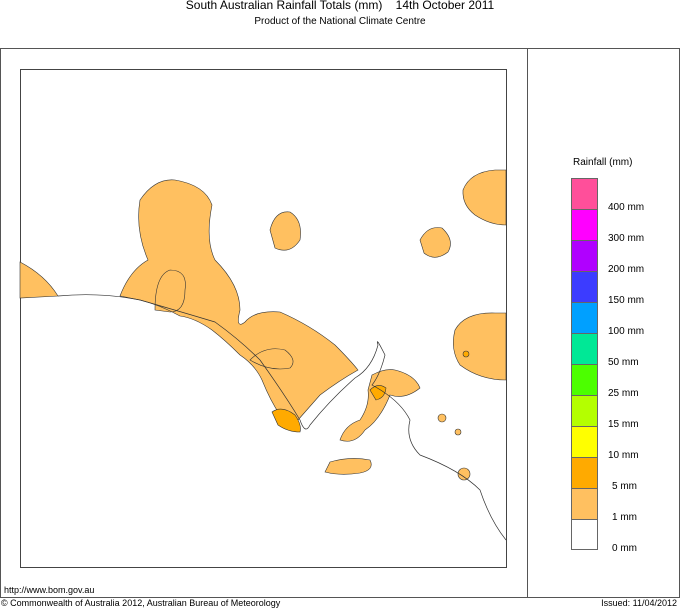  Describe the element at coordinates (624, 486) in the screenshot. I see `legend-label: 5 mm` at that location.